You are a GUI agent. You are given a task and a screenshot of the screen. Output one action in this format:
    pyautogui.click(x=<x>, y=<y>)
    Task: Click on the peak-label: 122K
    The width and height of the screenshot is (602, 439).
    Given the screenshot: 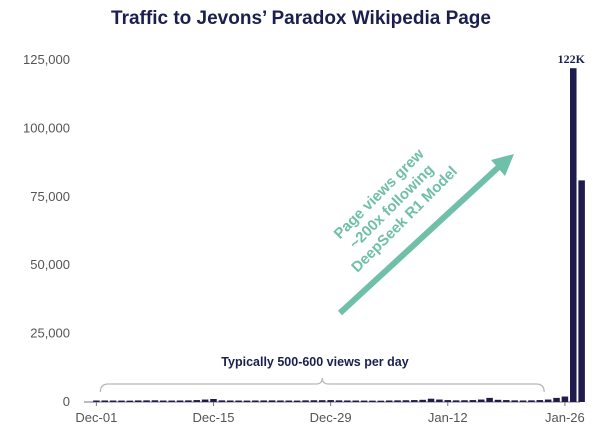 What is the action you would take?
    pyautogui.click(x=572, y=59)
    